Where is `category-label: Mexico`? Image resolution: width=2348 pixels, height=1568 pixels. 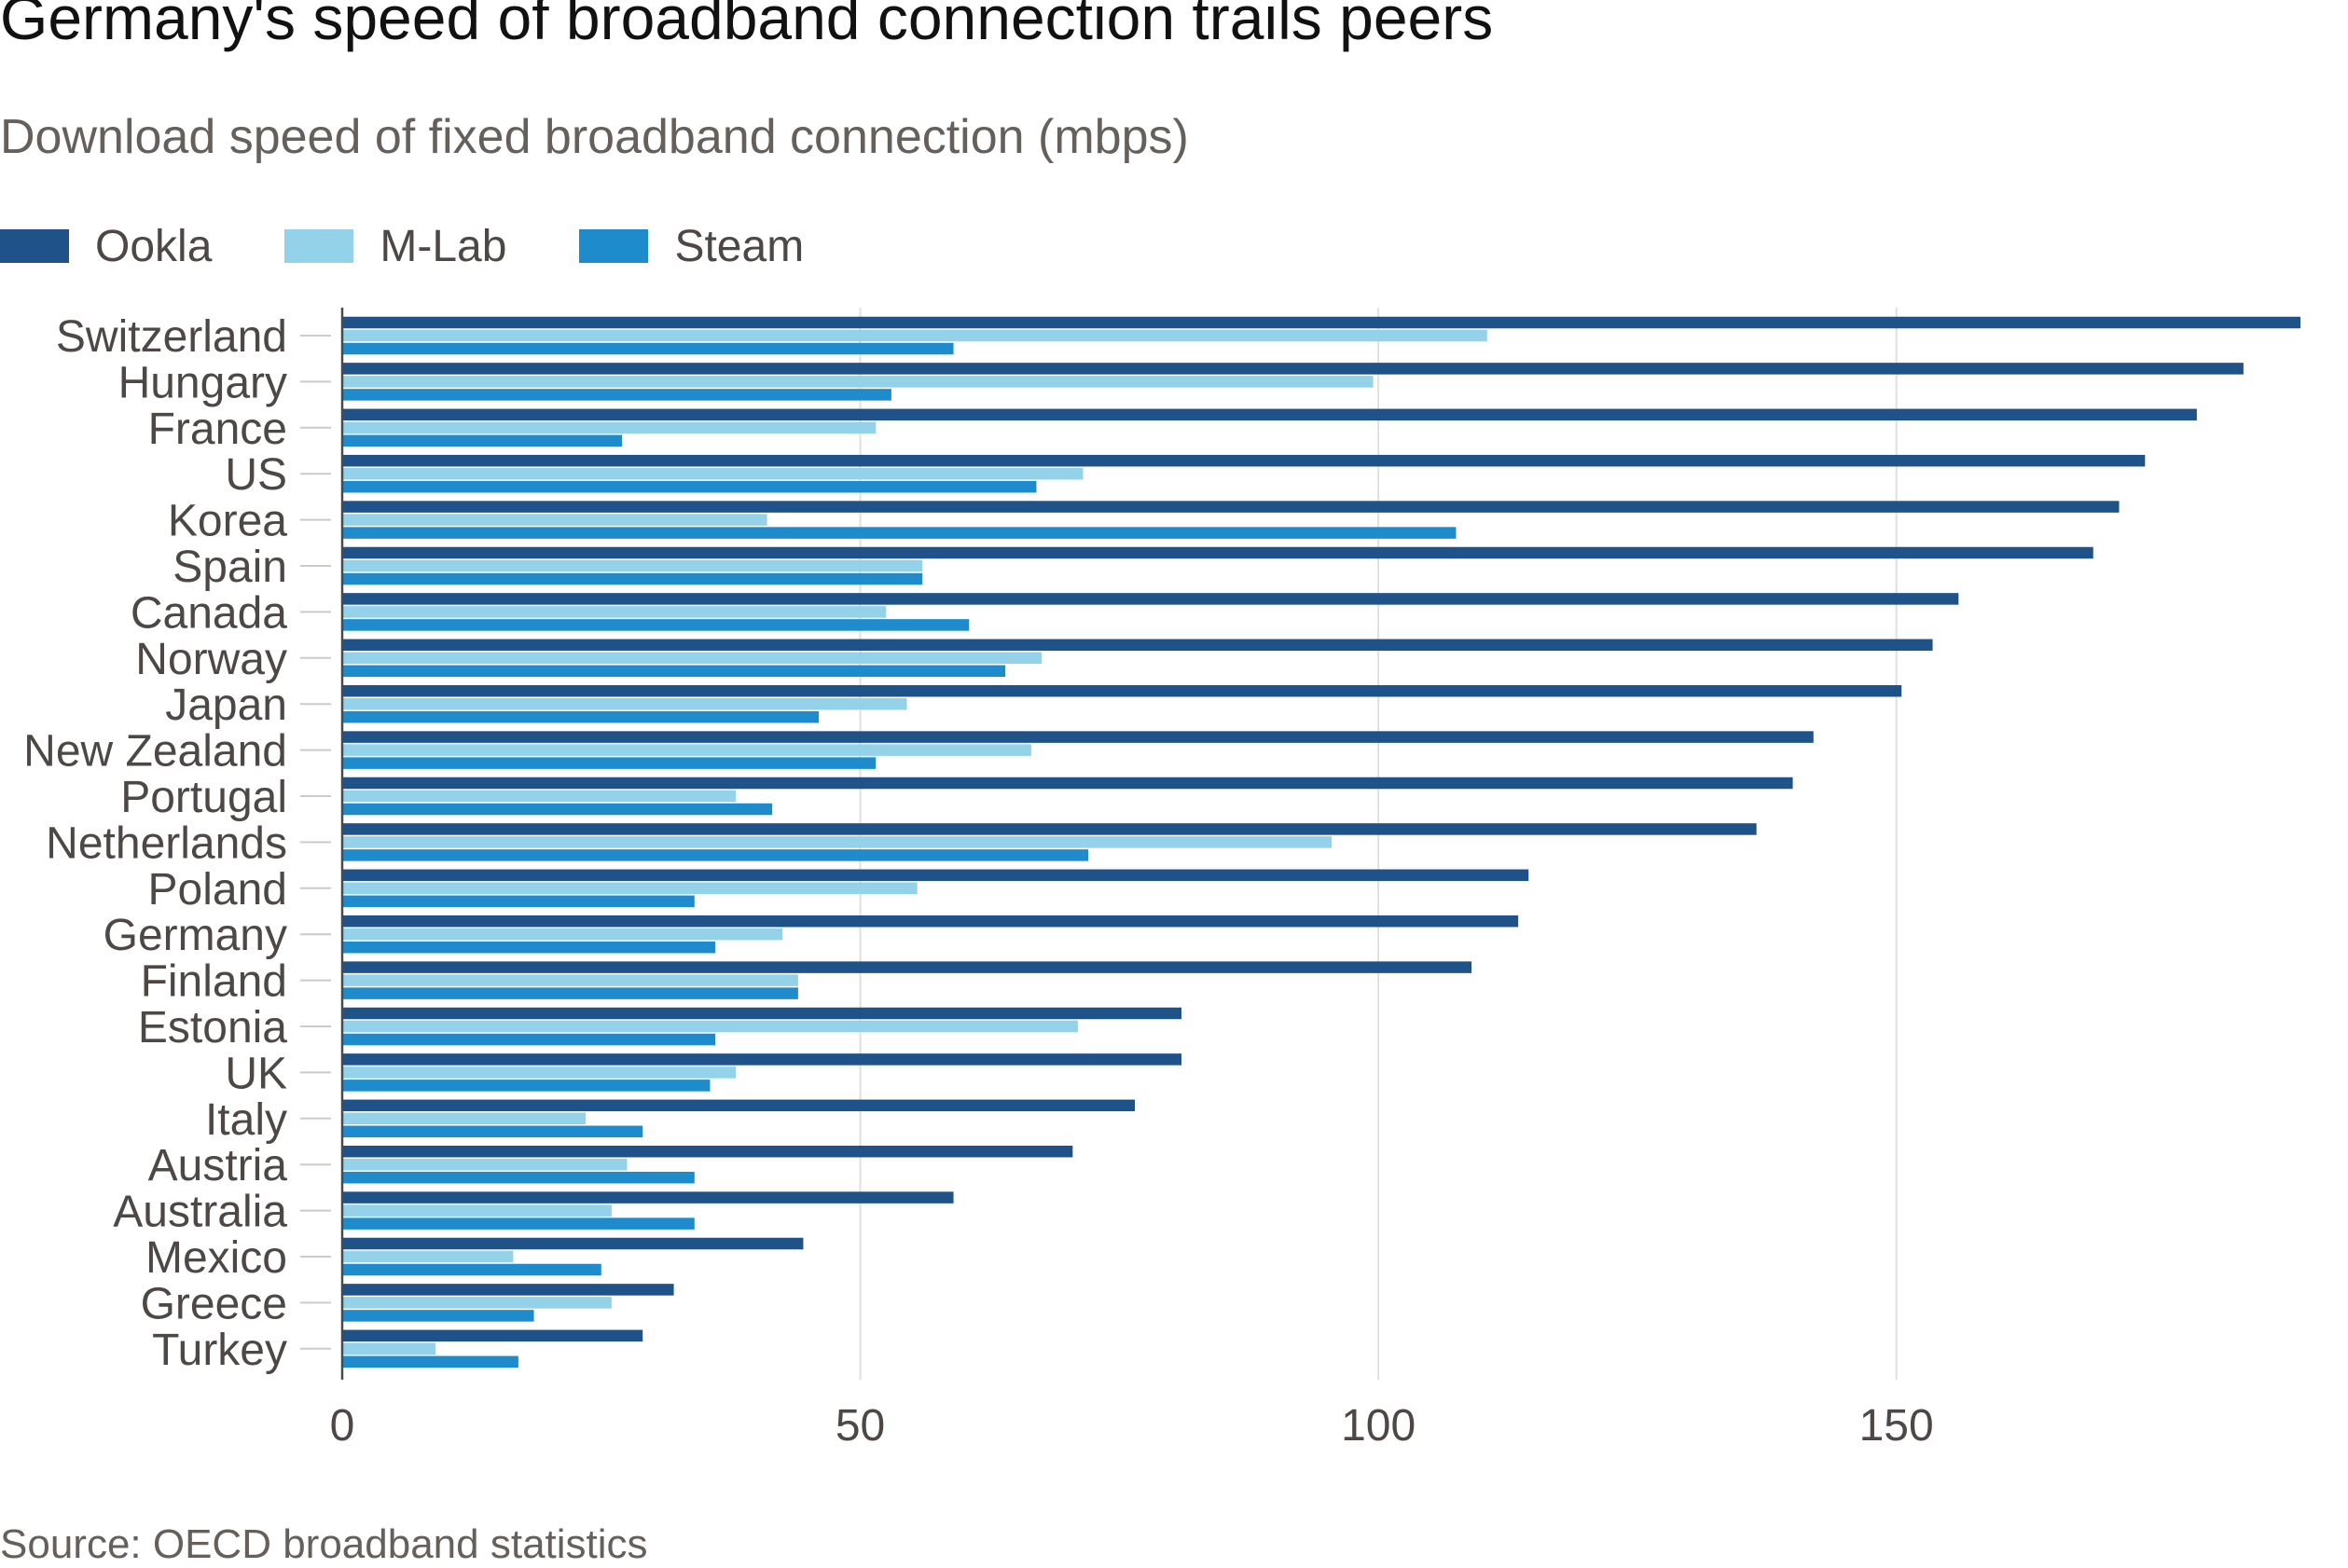 category-label: Mexico is located at coordinates (216, 1258).